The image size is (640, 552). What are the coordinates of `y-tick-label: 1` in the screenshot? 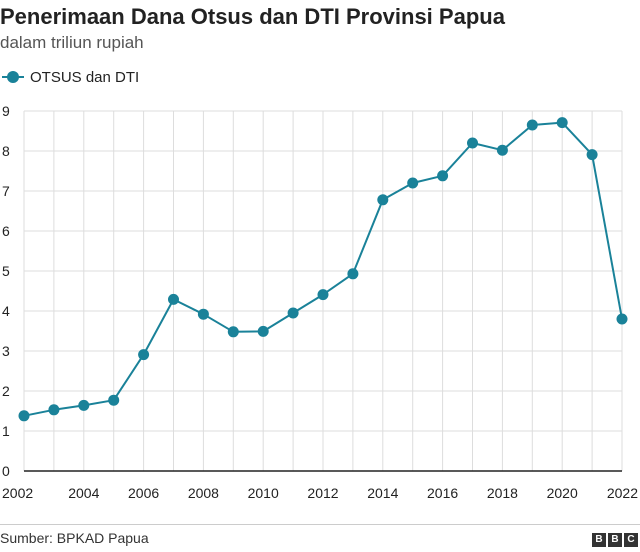 It's located at (6, 431).